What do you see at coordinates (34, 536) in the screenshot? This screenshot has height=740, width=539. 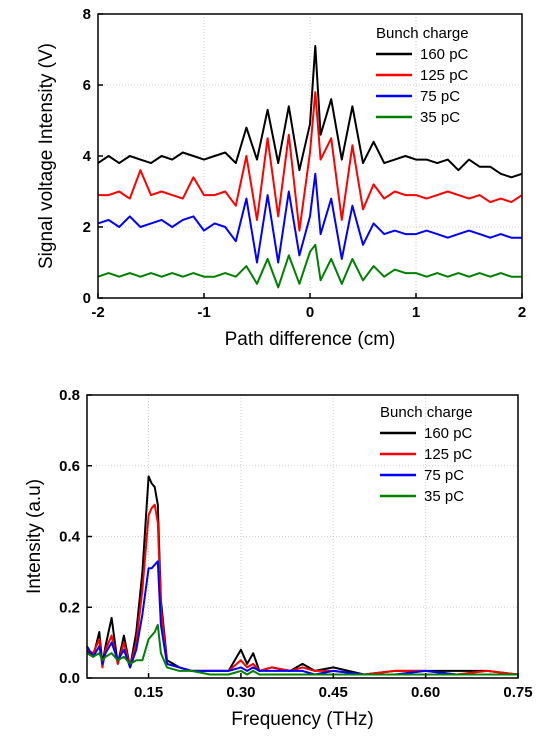 I see `y-axis-label: Intensity (a.u)` at bounding box center [34, 536].